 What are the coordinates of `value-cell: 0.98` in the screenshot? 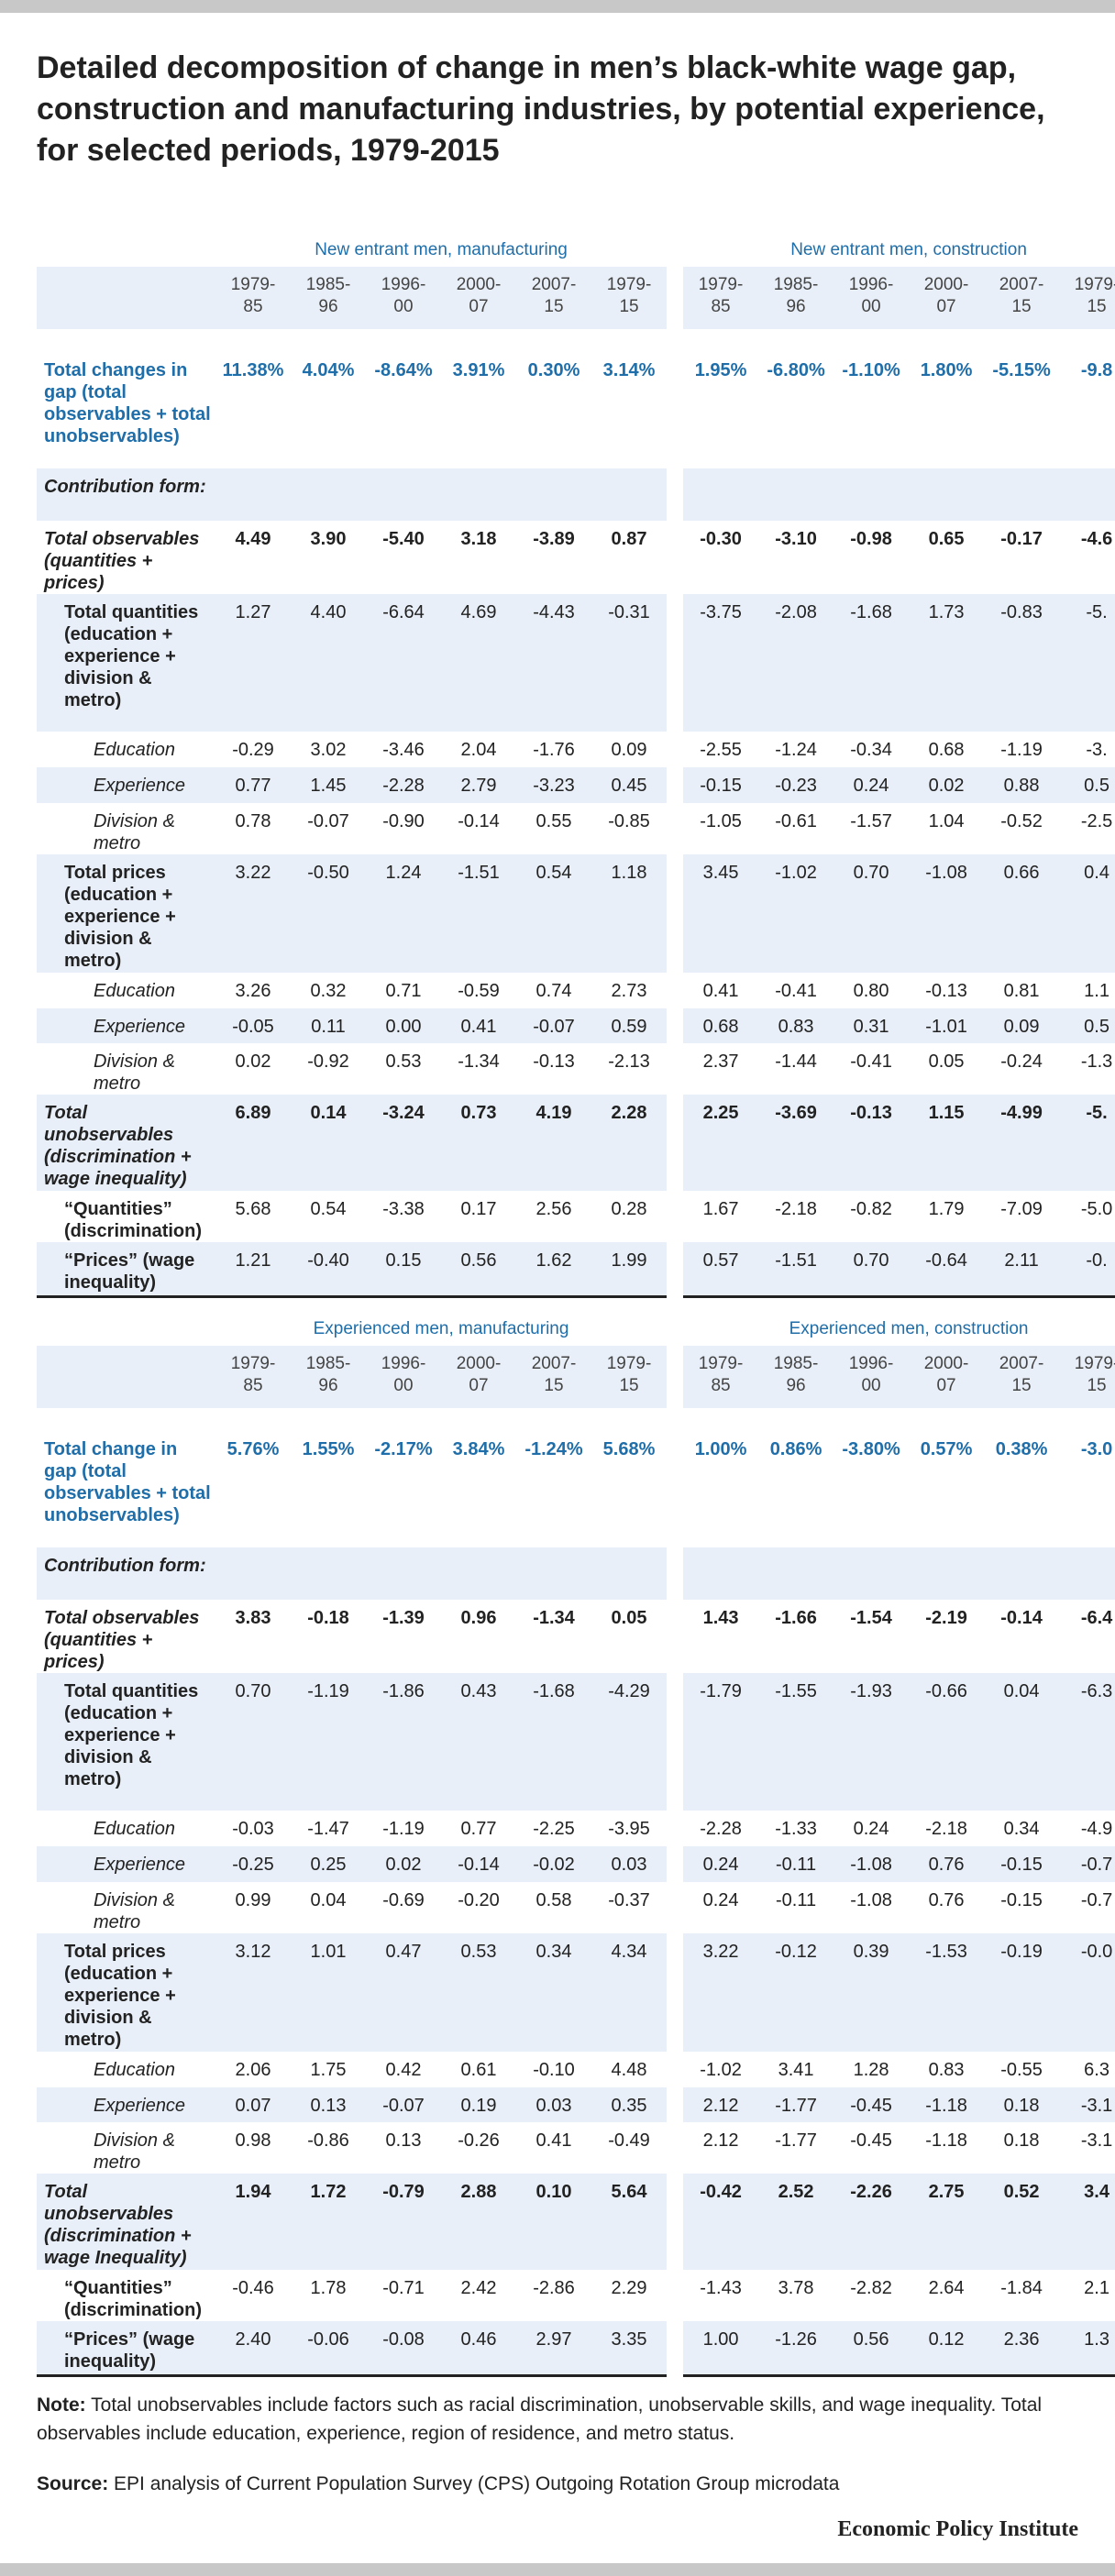 It's located at (253, 2140).